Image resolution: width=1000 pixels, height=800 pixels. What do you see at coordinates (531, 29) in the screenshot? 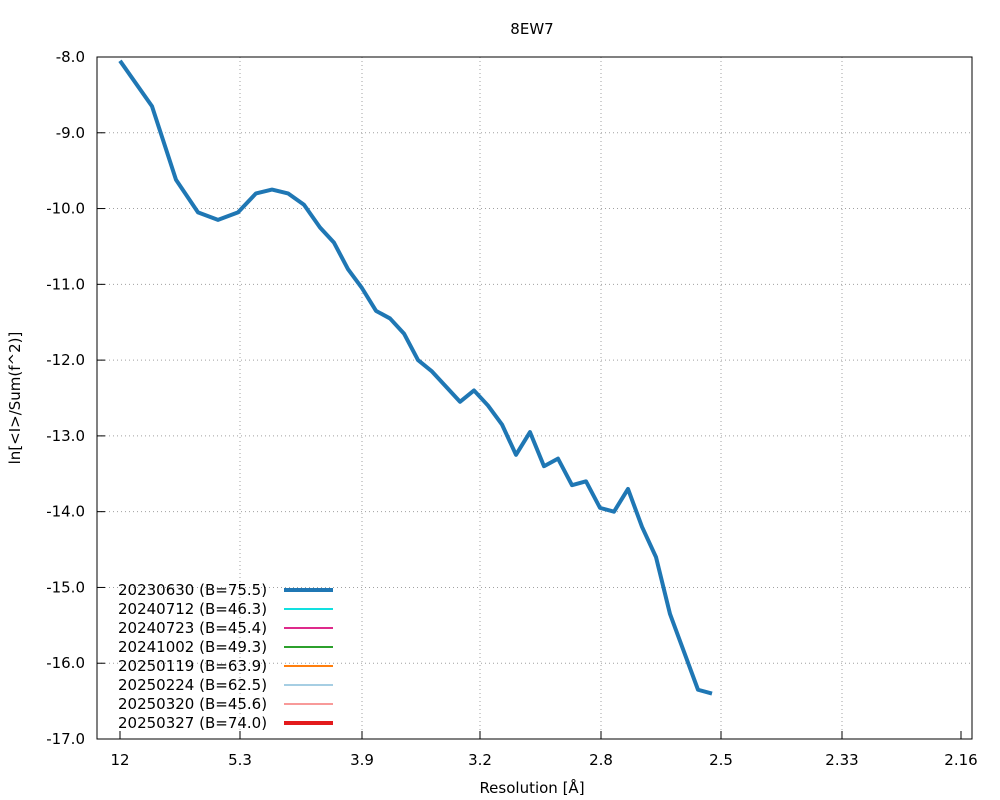
I see `chart-title: 8EW7` at bounding box center [531, 29].